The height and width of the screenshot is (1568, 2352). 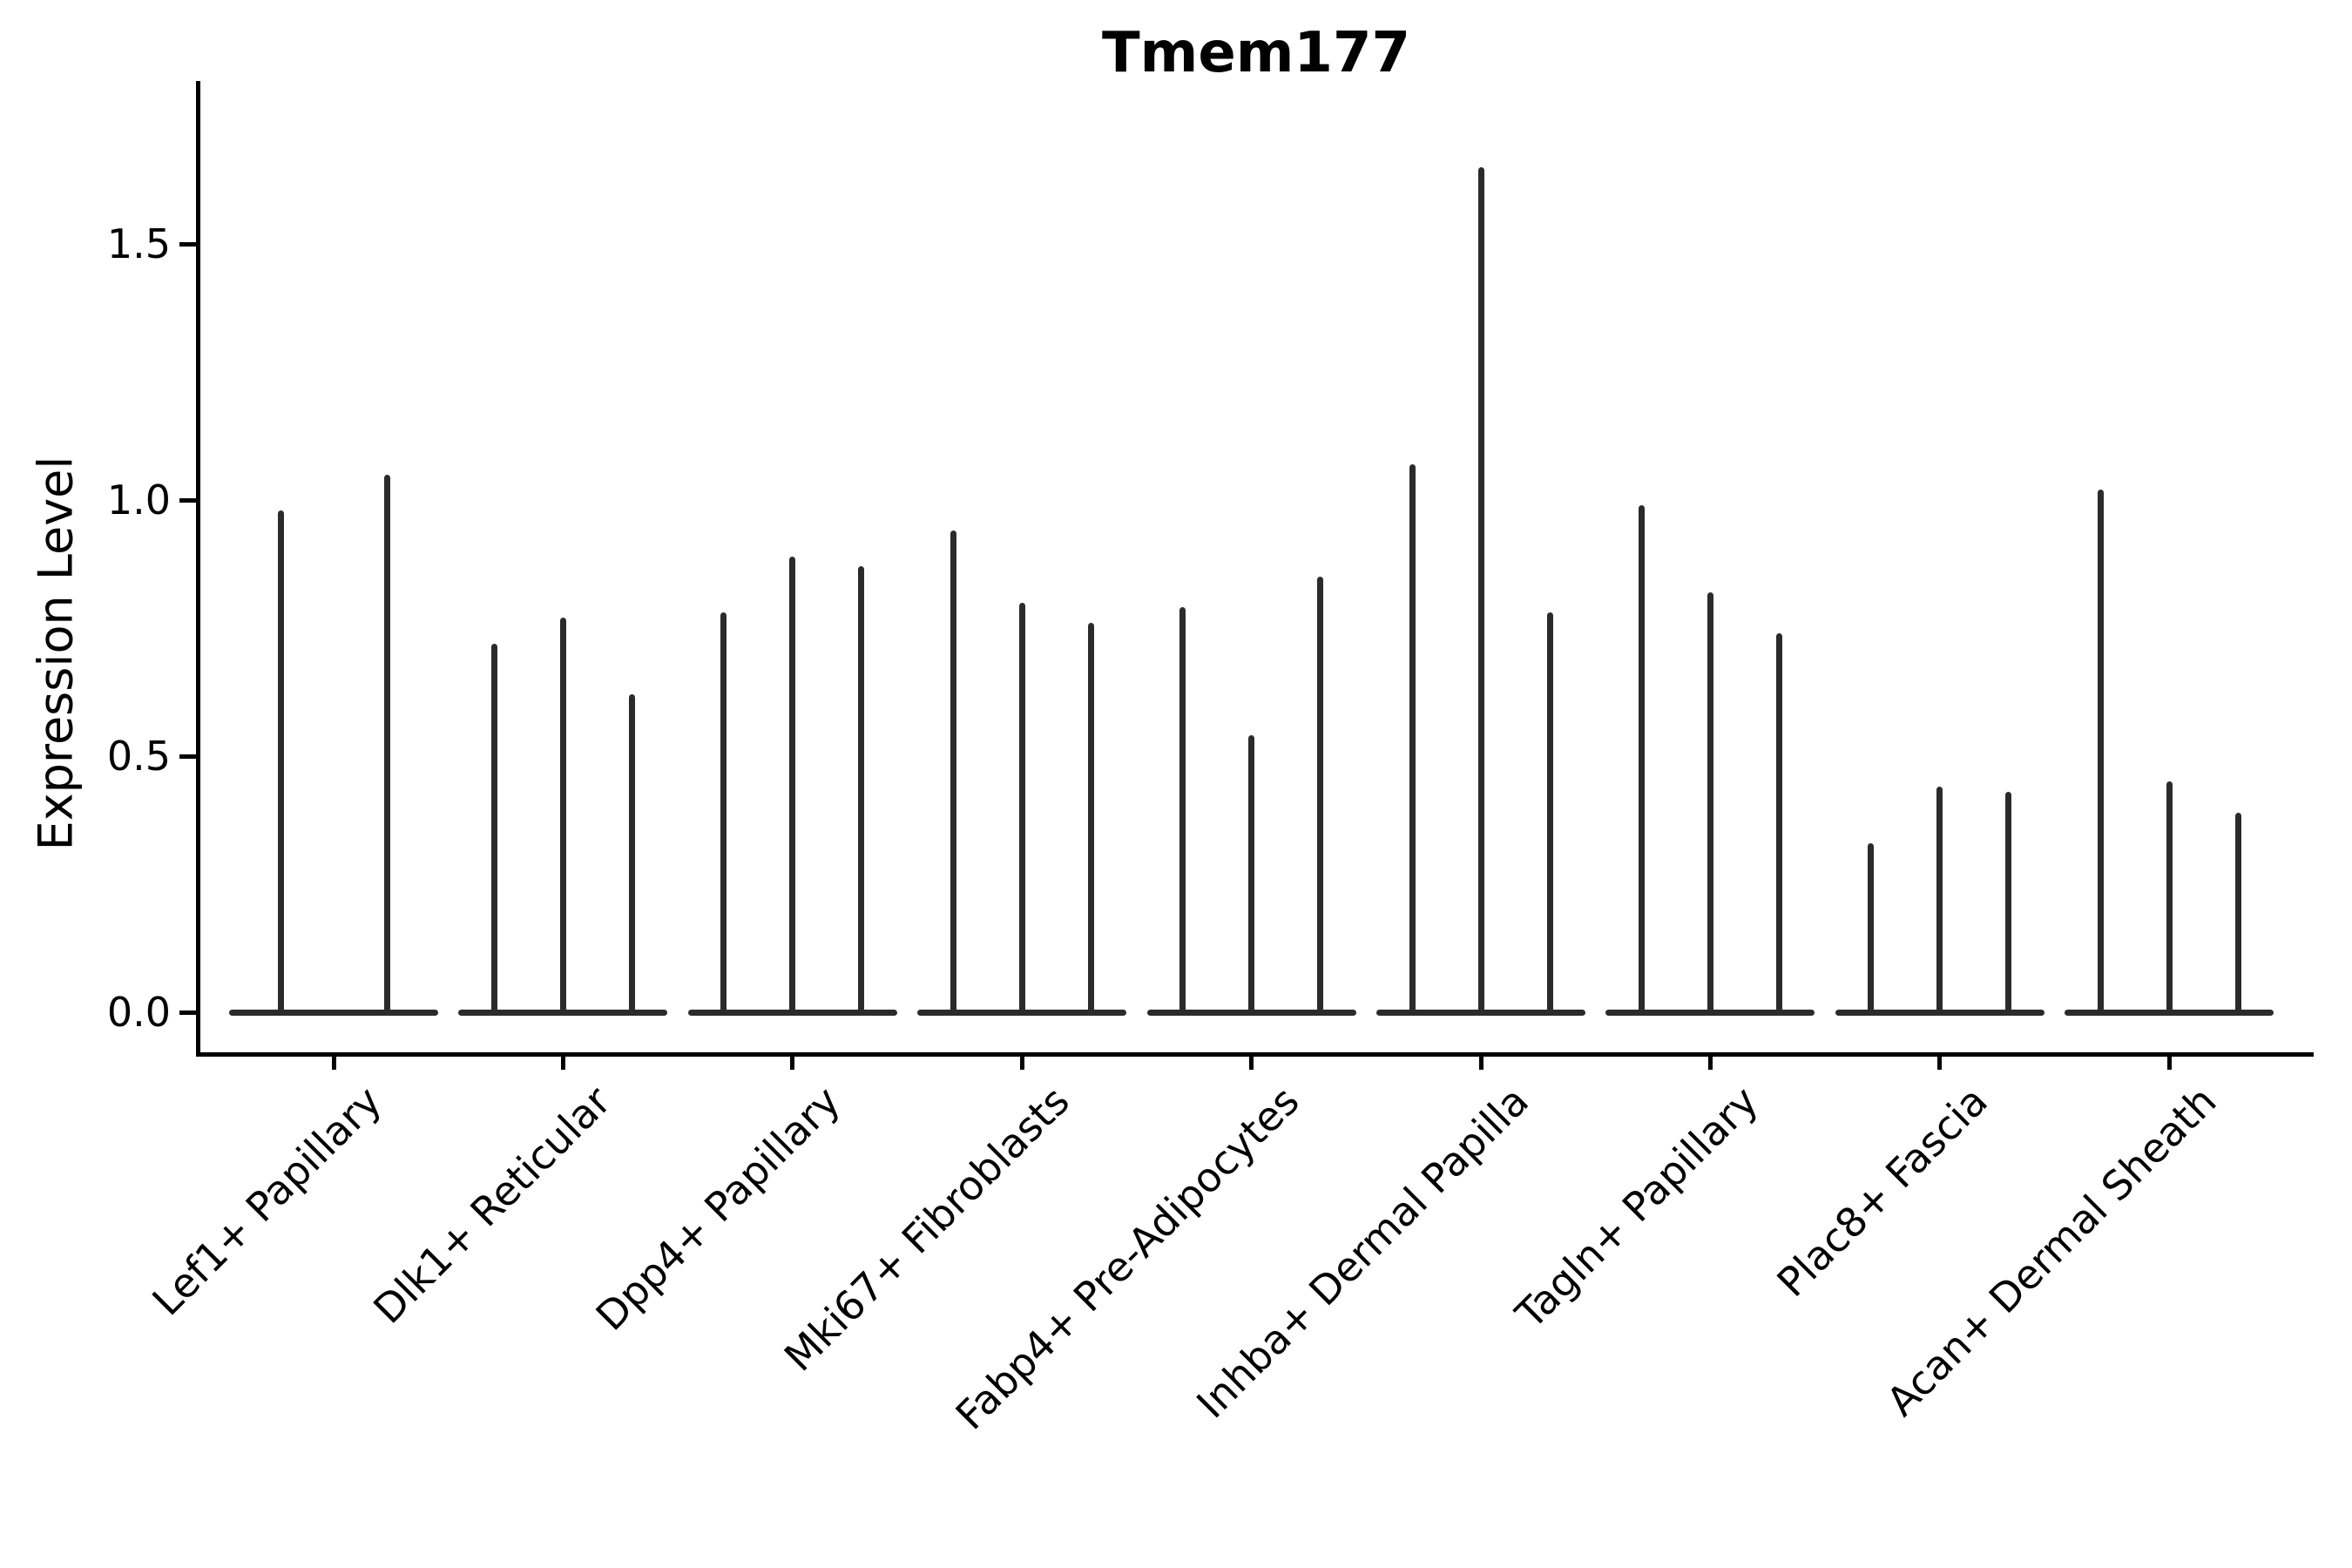 What do you see at coordinates (138, 1013) in the screenshot?
I see `y-tick-label: 0.0` at bounding box center [138, 1013].